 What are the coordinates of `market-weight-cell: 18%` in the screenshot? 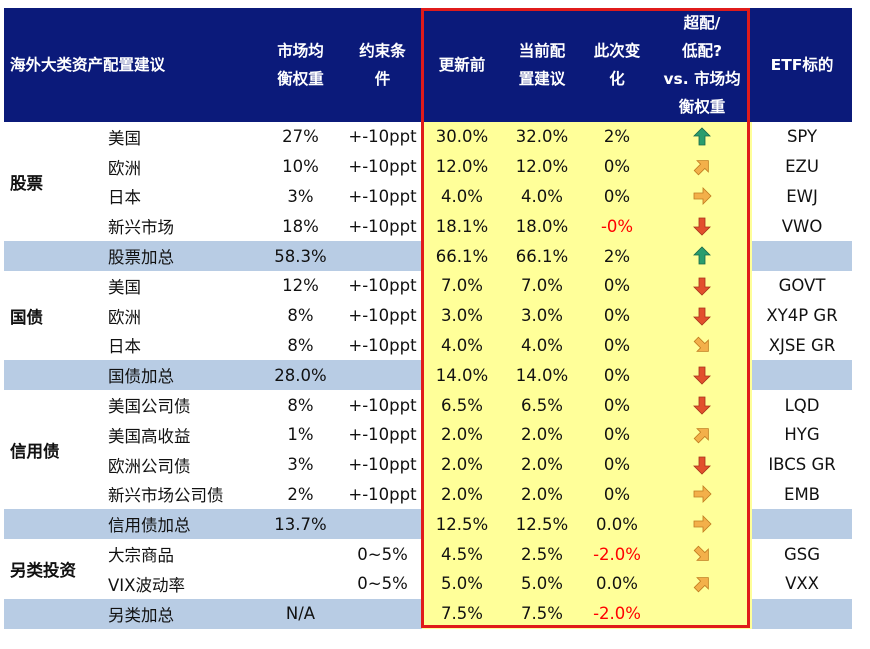 It's located at (300, 226).